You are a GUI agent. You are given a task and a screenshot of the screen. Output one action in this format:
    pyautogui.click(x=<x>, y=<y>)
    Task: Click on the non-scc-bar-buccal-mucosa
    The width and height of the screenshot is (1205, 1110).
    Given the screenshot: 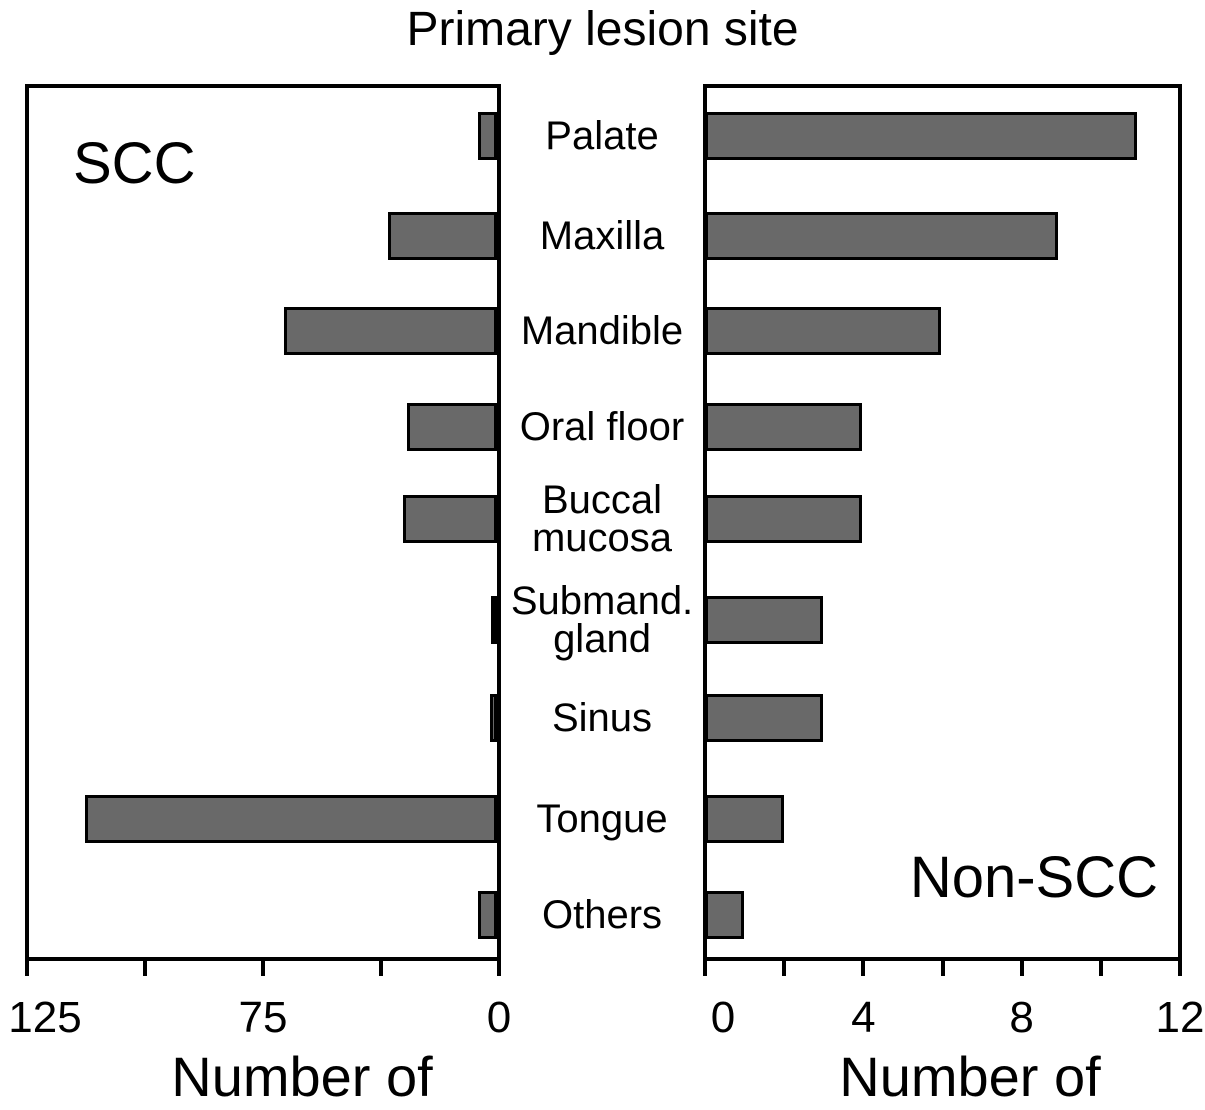 What is the action you would take?
    pyautogui.click(x=783, y=519)
    